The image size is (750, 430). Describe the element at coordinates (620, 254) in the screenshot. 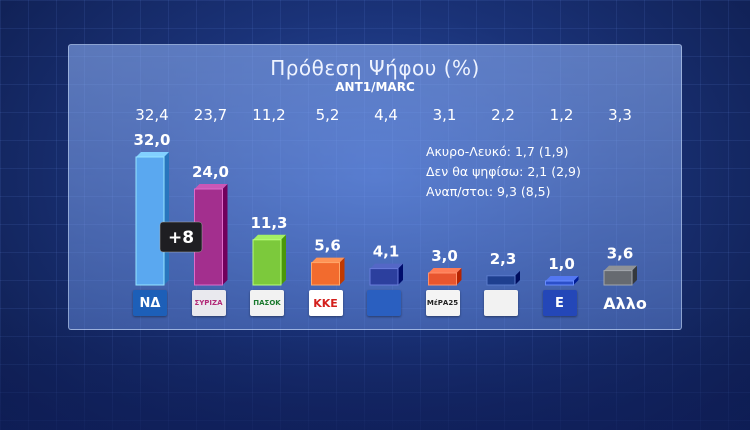

I see `bar-value-label: 3,6` at that location.